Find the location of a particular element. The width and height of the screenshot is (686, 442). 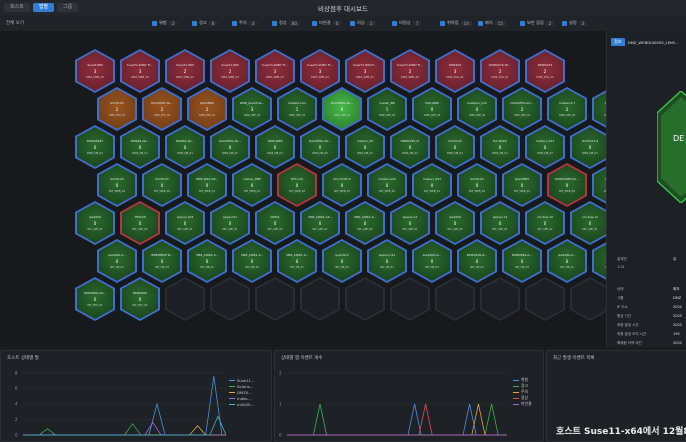

host-hex-cell: SuseT1-WM 2 DMZ_WEB_04 is located at coordinates (230, 71).